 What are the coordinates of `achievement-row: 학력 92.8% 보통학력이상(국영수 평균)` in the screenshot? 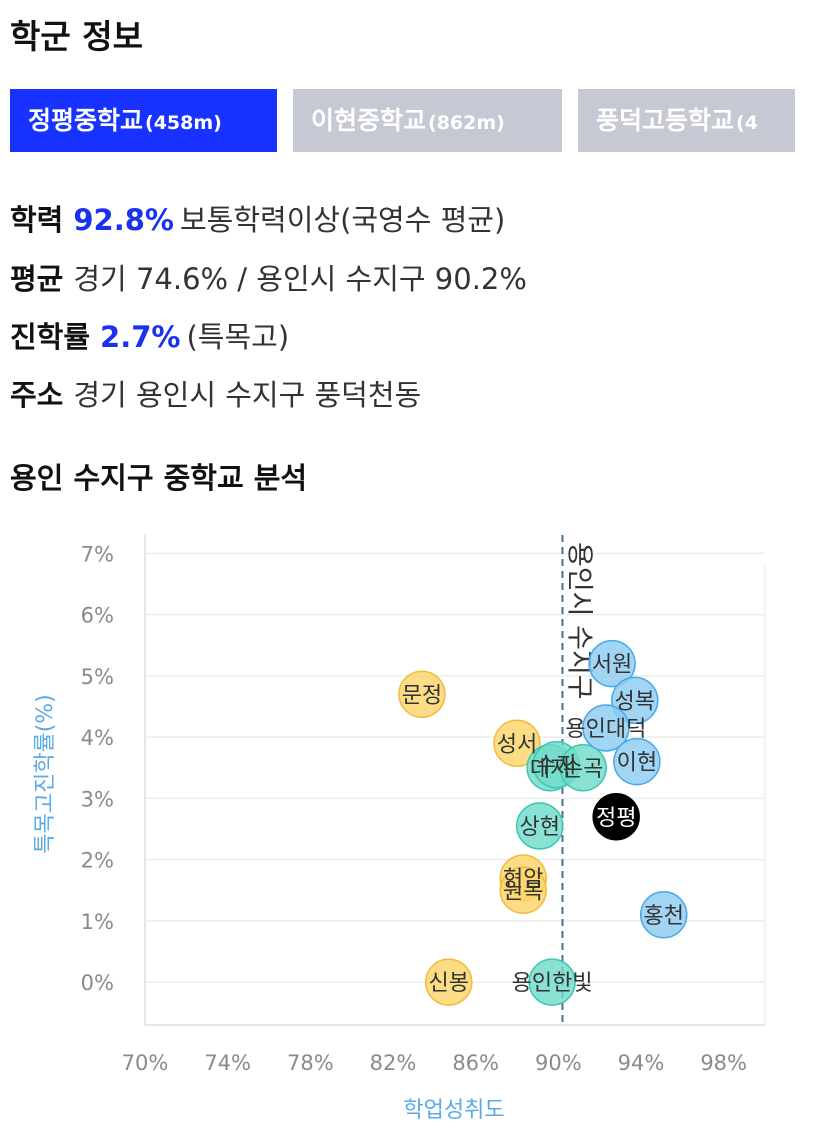 It's located at (257, 218).